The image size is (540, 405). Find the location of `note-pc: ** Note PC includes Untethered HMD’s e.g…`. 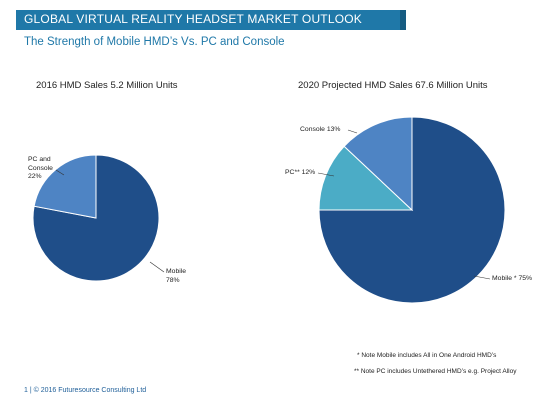

note-pc: ** Note PC includes Untethered HMD’s e.g… is located at coordinates (435, 371).